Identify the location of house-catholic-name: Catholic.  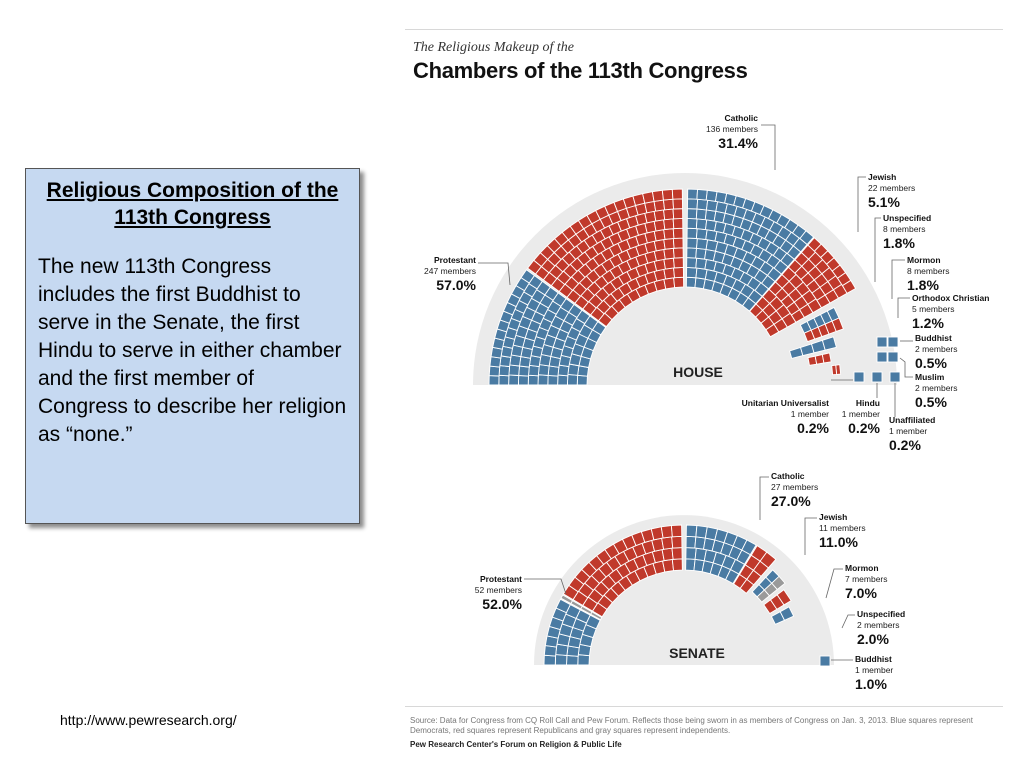
(741, 118).